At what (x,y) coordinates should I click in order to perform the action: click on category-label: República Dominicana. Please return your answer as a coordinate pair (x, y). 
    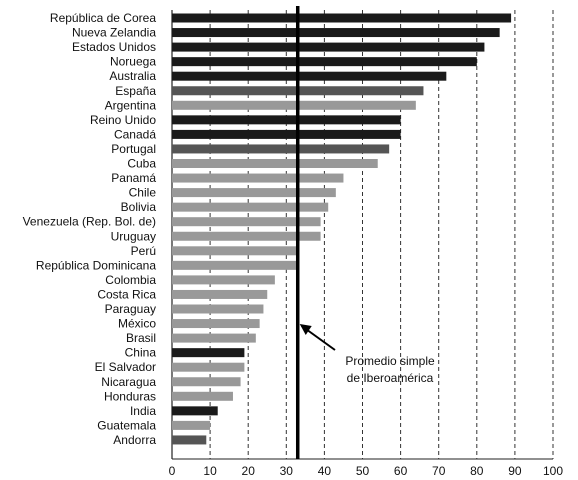
    Looking at the image, I should click on (96, 265).